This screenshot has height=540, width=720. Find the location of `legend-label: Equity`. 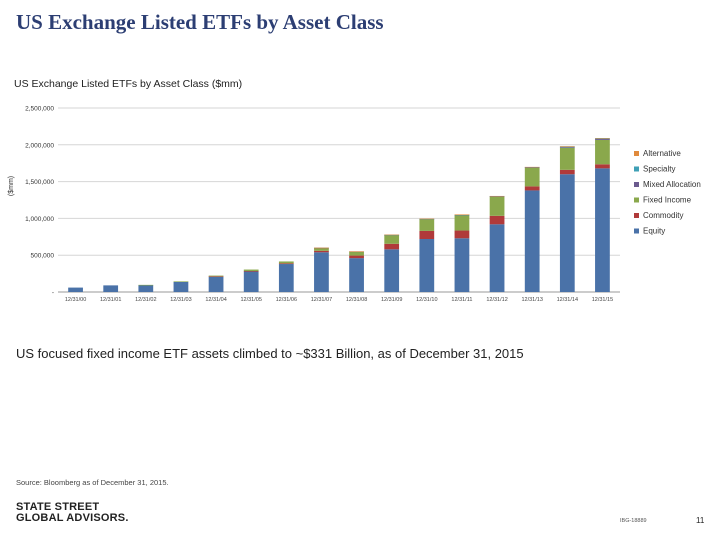

legend-label: Equity is located at coordinates (654, 231).